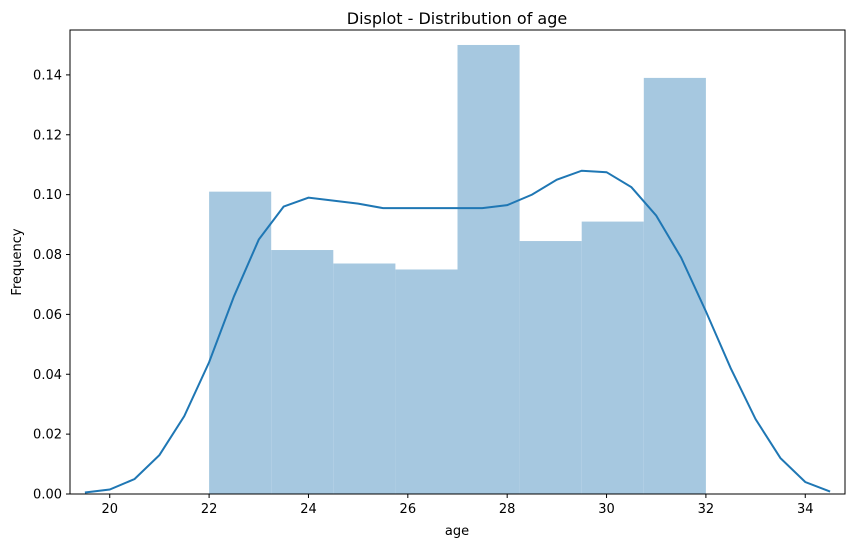 This screenshot has width=855, height=547. Describe the element at coordinates (507, 509) in the screenshot. I see `x-tick-label: 28` at that location.